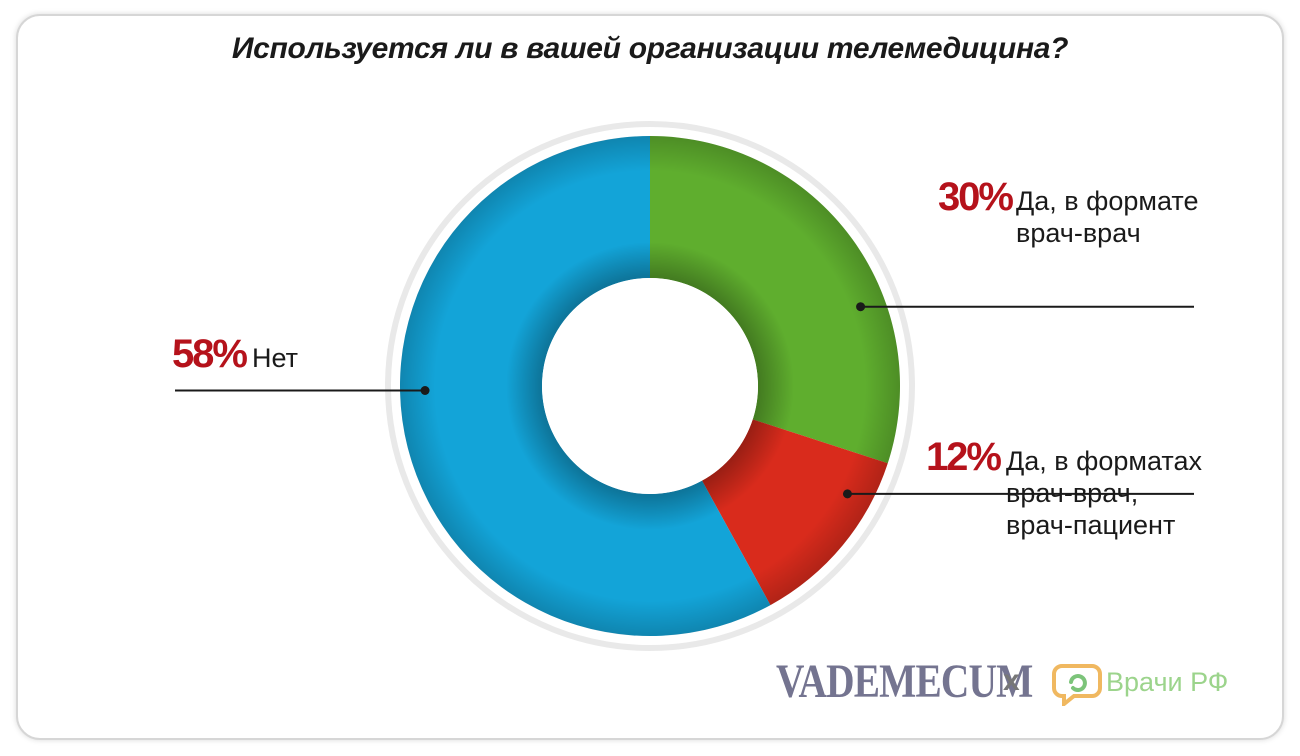 The width and height of the screenshot is (1300, 756). What do you see at coordinates (1077, 685) in the screenshot?
I see `speech-bubble-logo-icon` at bounding box center [1077, 685].